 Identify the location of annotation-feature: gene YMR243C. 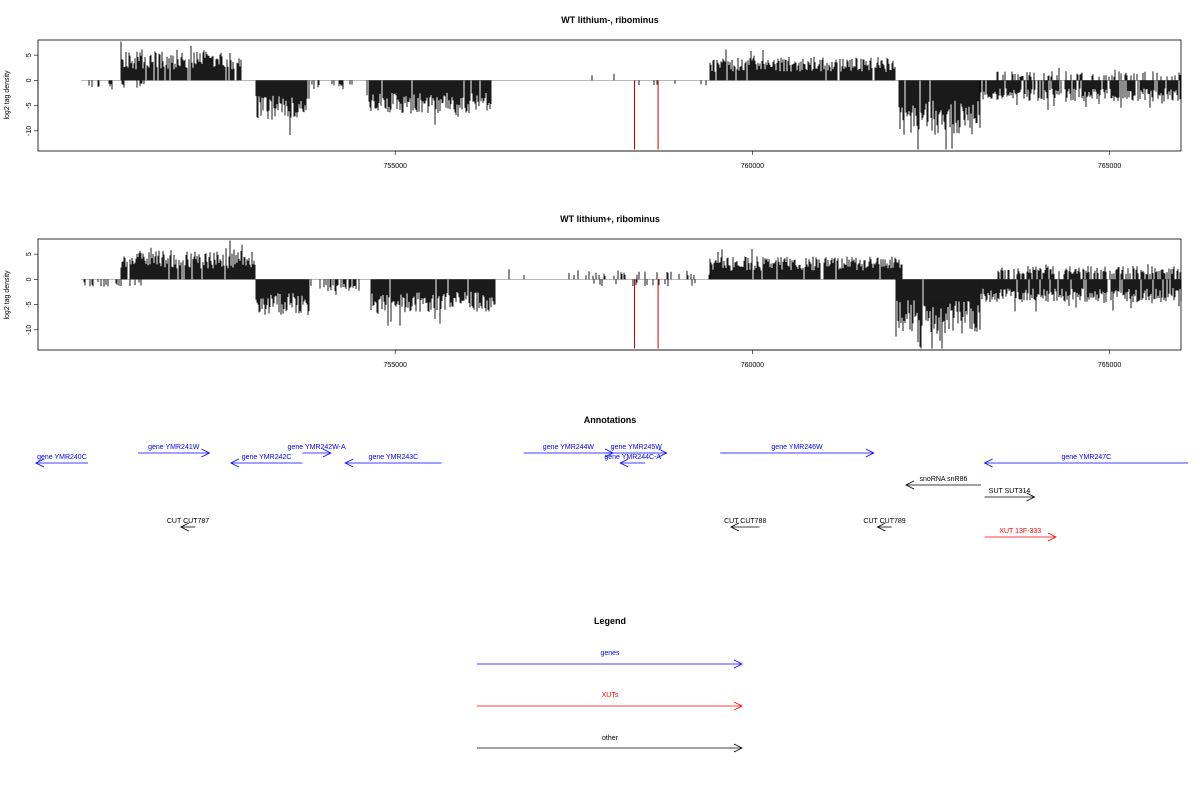
(393, 461).